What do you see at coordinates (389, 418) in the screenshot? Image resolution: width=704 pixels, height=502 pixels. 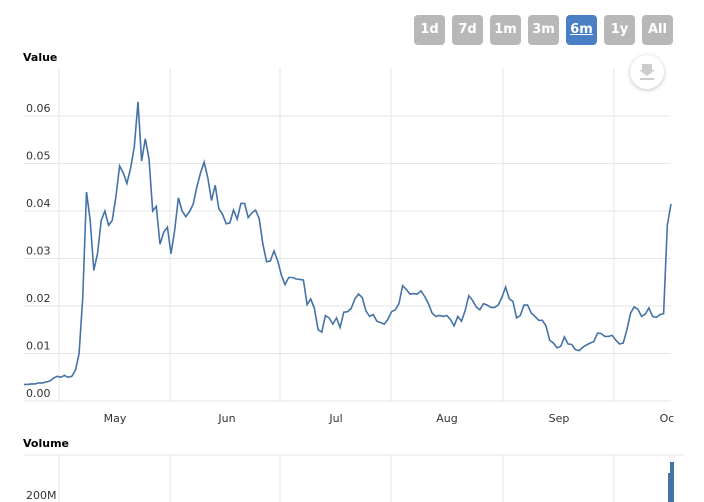 I see `x-axis-ticks: May Jun Jul Aug Sep Oc` at bounding box center [389, 418].